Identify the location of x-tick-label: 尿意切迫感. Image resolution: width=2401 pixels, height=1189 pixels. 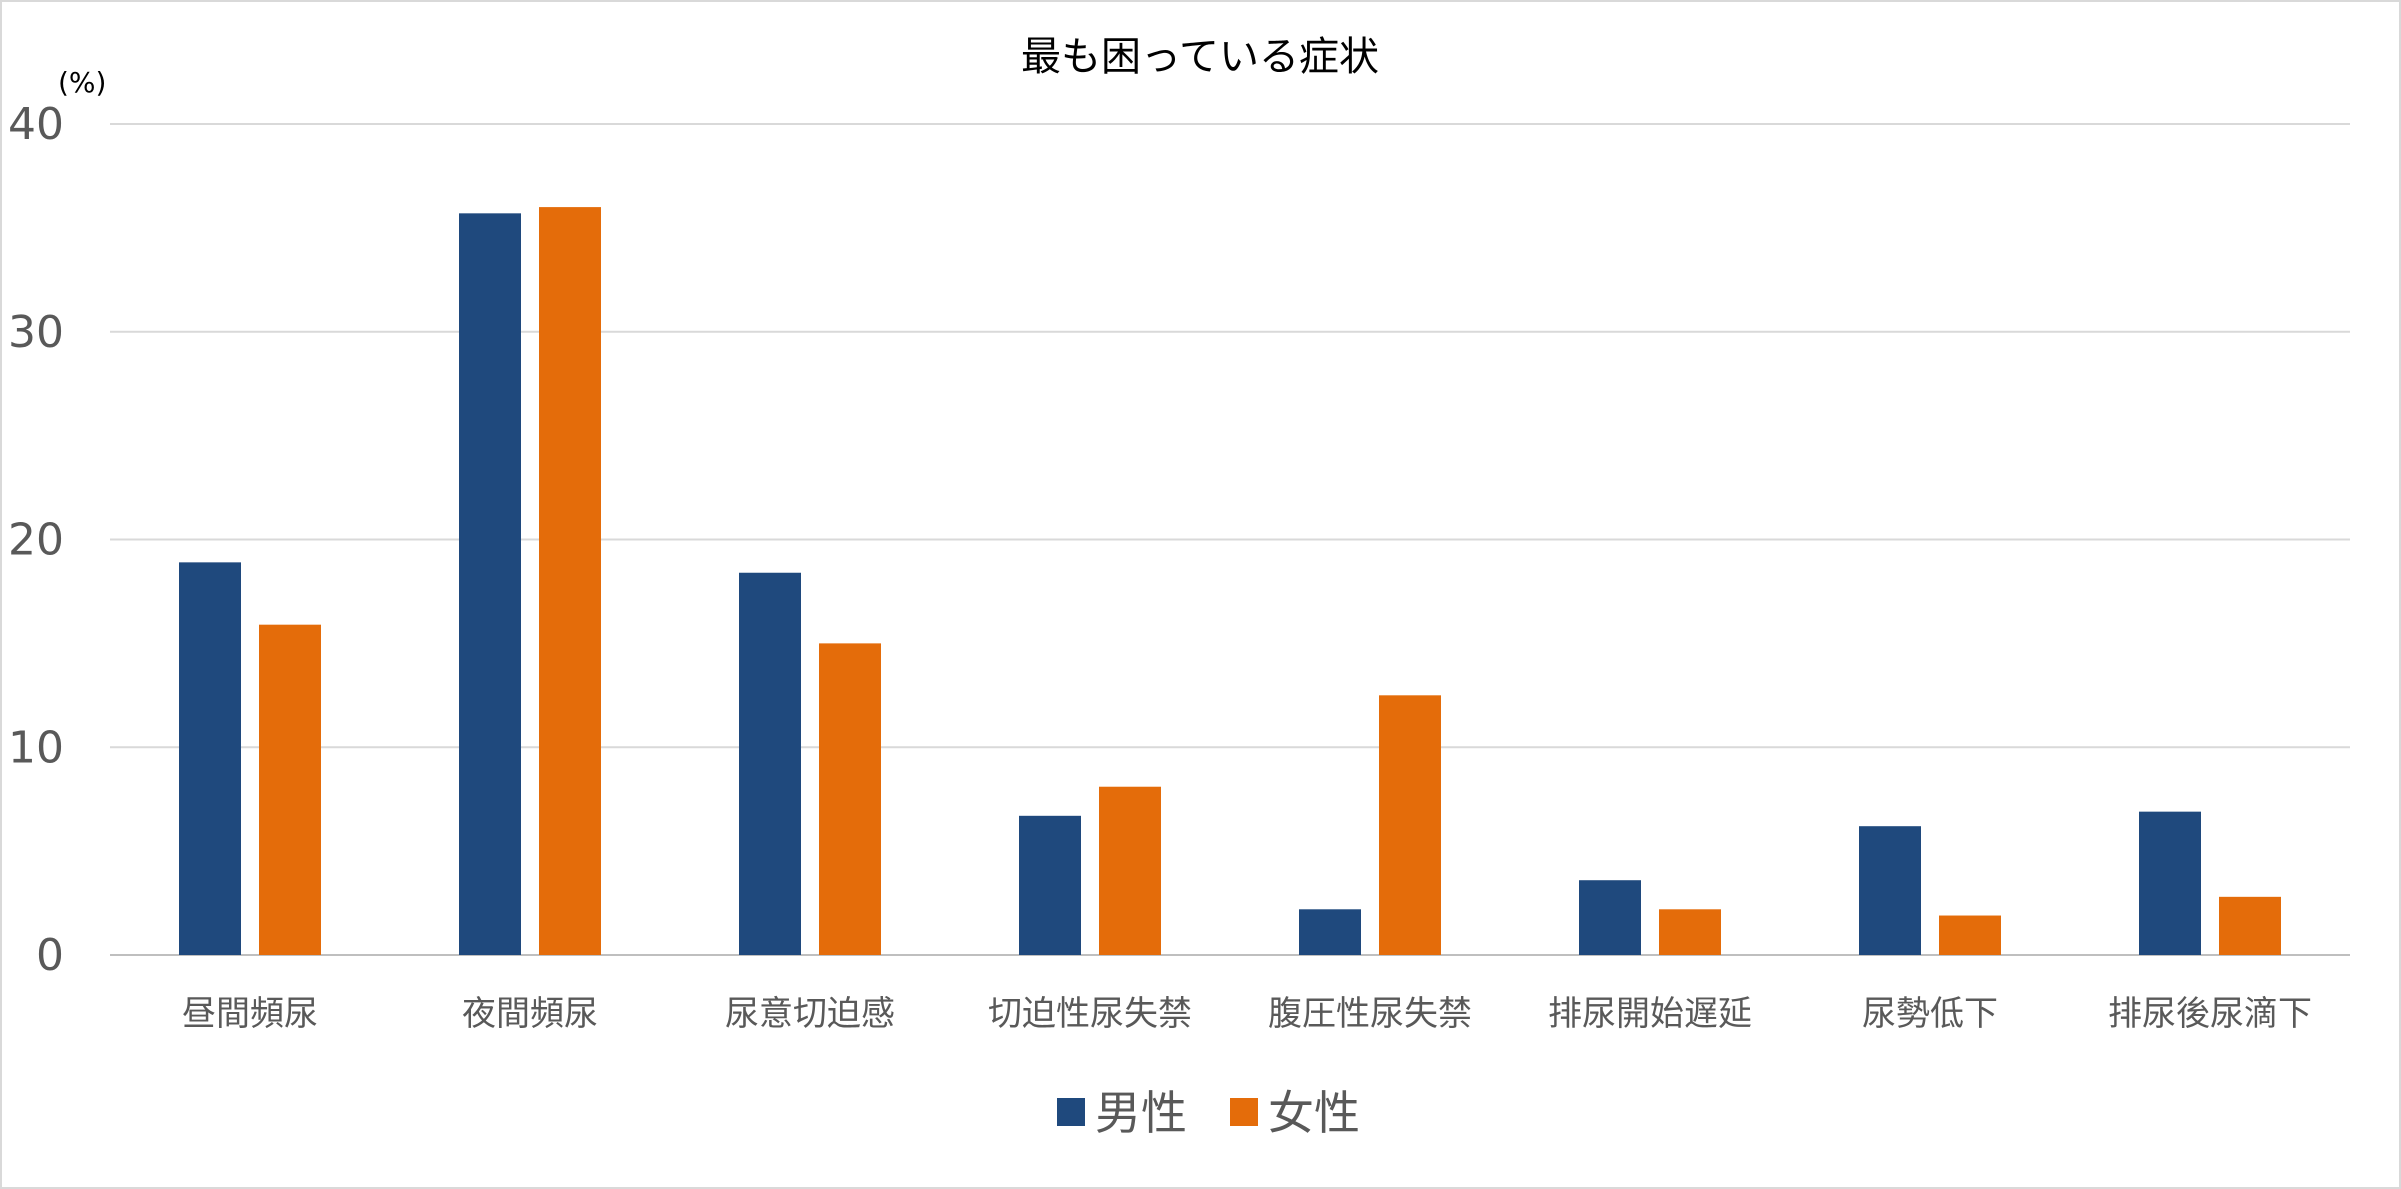
(810, 1014).